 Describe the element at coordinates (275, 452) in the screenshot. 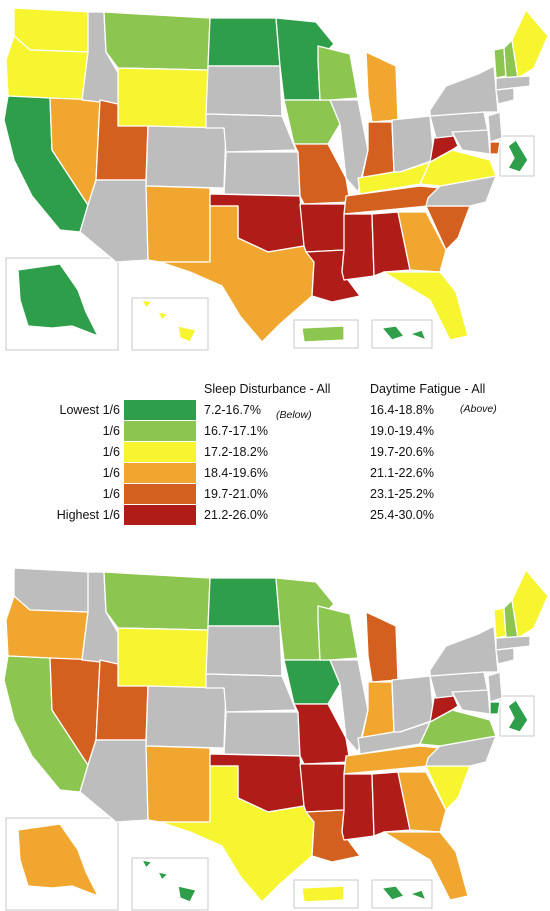

I see `legend-row: 1/6 17.2-18.2% 19.7-20.6%` at that location.